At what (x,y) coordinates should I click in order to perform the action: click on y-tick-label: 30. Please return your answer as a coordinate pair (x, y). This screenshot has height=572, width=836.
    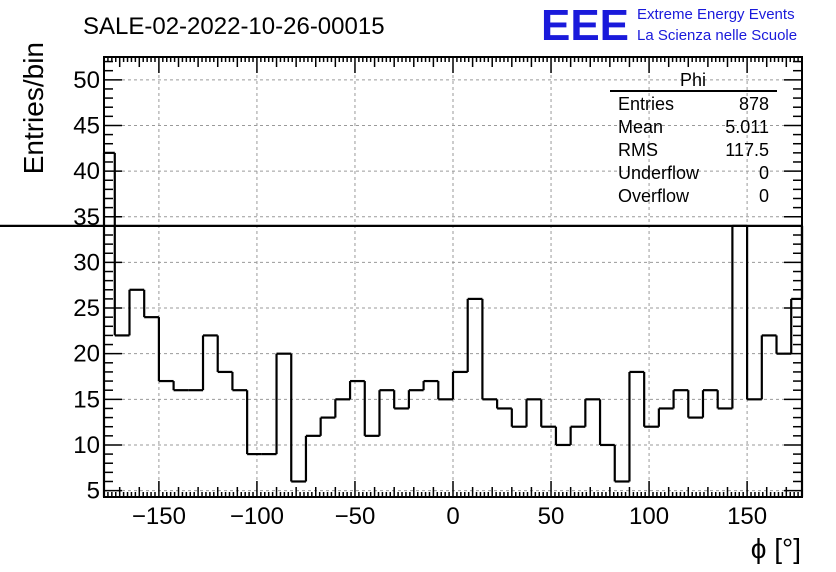
    Looking at the image, I should click on (86, 262).